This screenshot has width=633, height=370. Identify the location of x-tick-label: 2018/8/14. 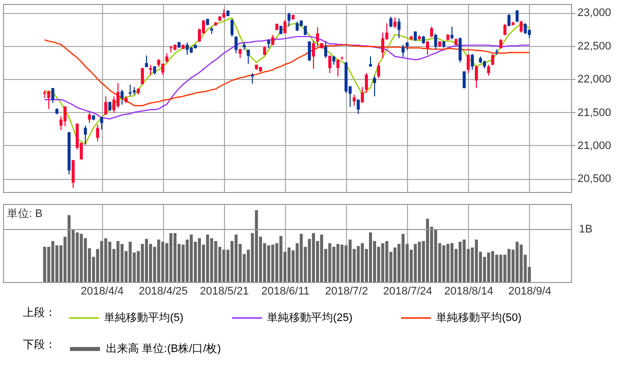
(469, 292).